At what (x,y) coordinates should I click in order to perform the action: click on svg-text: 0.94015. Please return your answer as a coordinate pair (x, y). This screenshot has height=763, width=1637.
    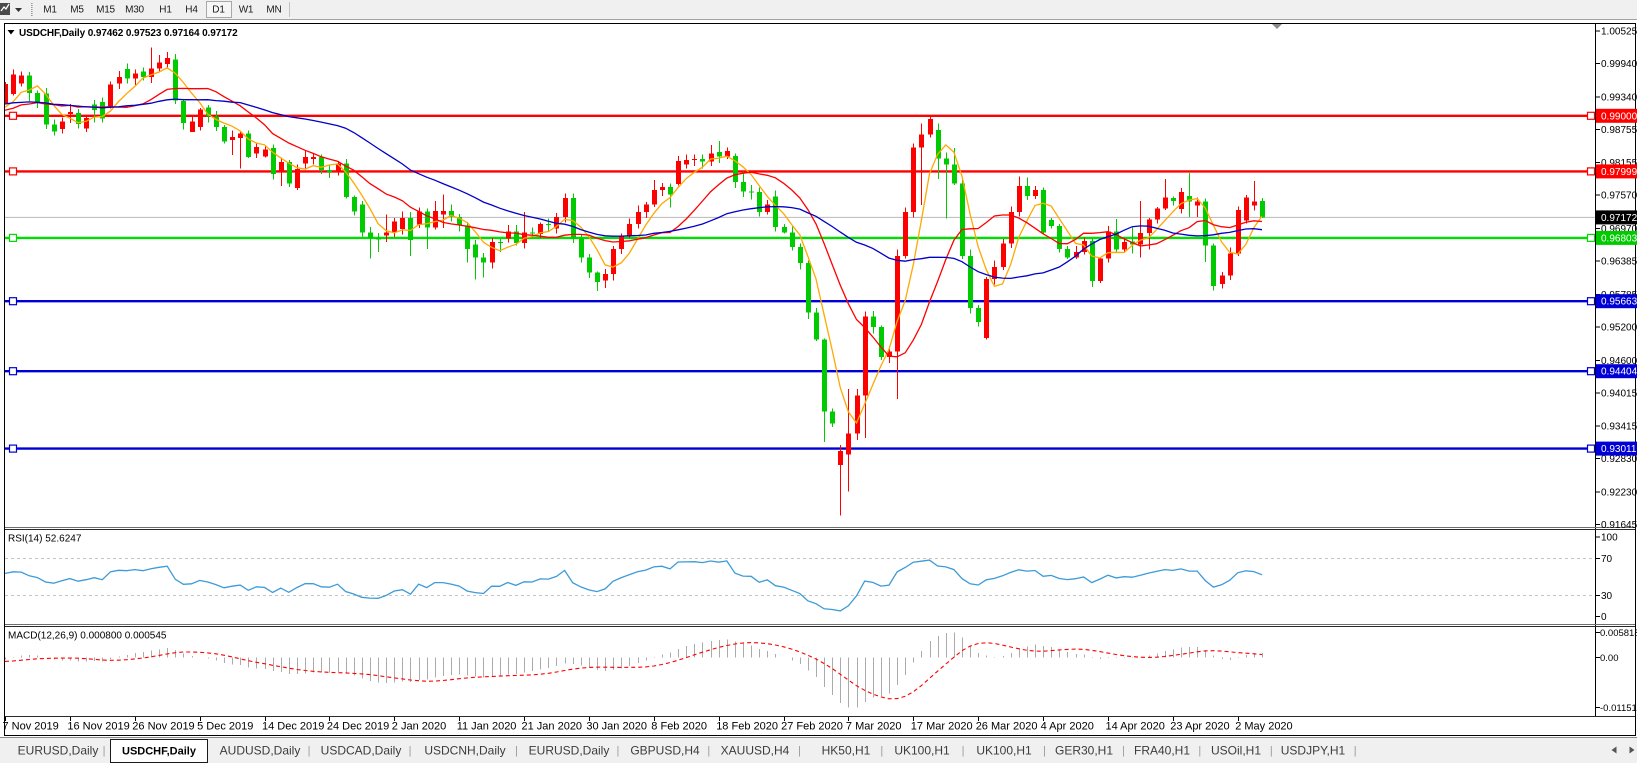
    Looking at the image, I should click on (1619, 393).